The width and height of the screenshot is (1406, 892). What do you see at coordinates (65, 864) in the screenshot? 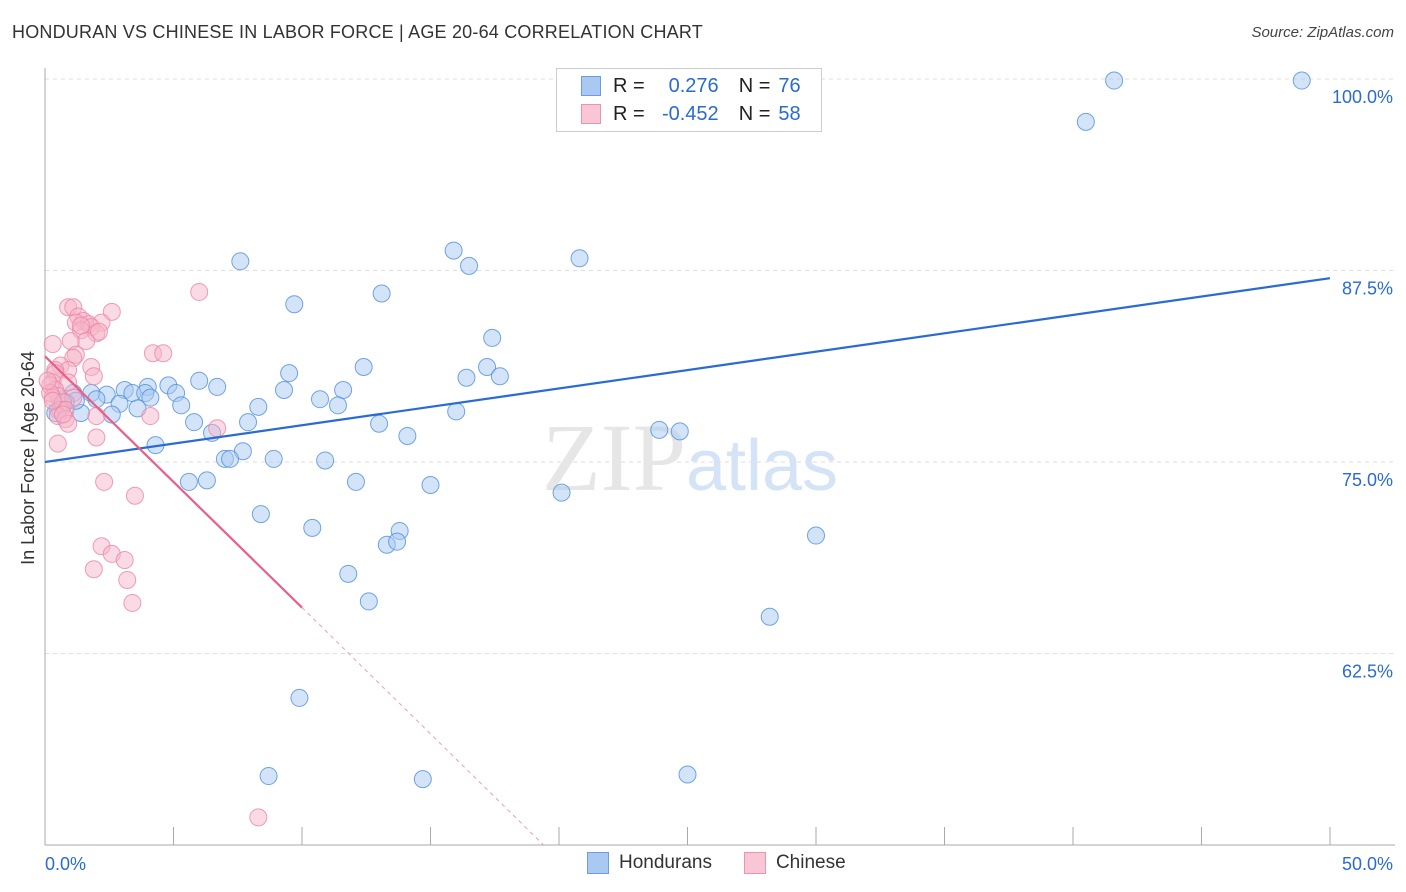
I see `x-tick-label: 0.0%` at bounding box center [65, 864].